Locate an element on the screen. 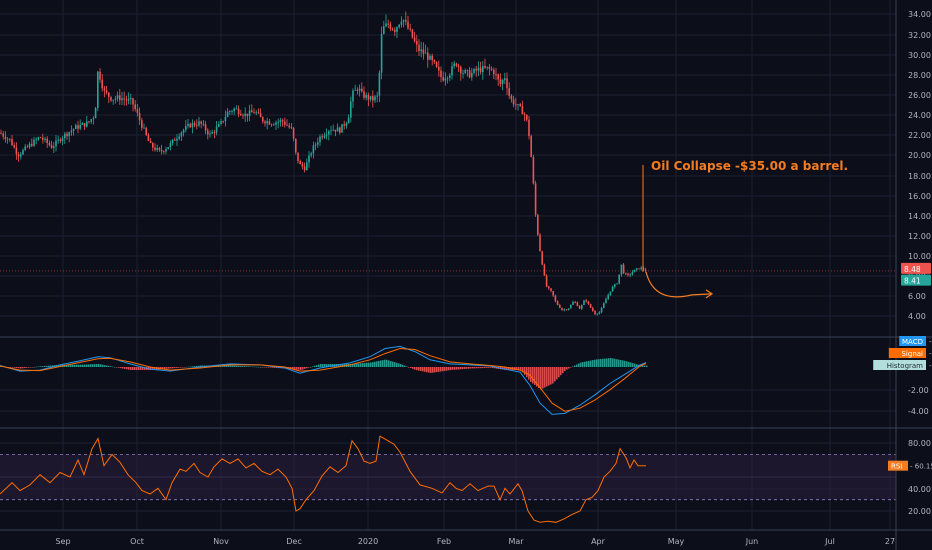 This screenshot has height=550, width=932. price-y-tick-label: 34.00 is located at coordinates (919, 14).